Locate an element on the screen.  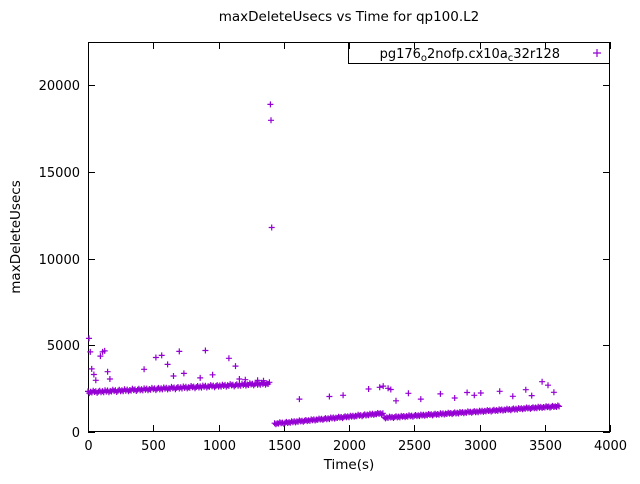
x-tick-label: 4000 is located at coordinates (610, 446).